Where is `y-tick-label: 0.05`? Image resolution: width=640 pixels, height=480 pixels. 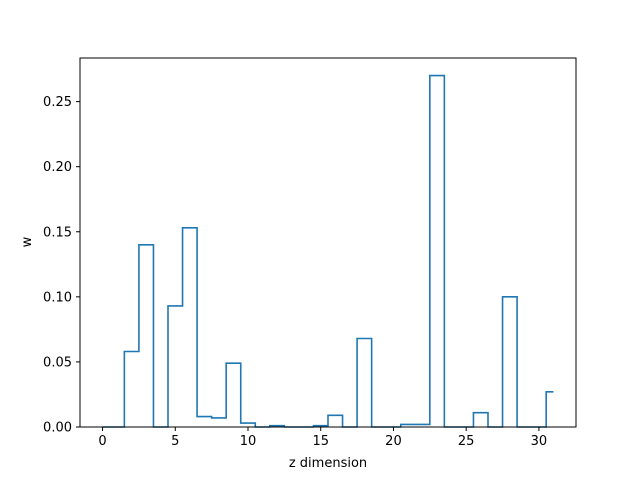
y-tick-label: 0.05 is located at coordinates (57, 362).